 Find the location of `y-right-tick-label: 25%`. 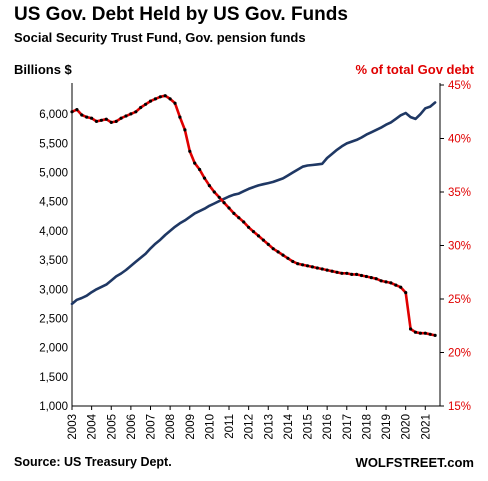

y-right-tick-label: 25% is located at coordinates (459, 300).